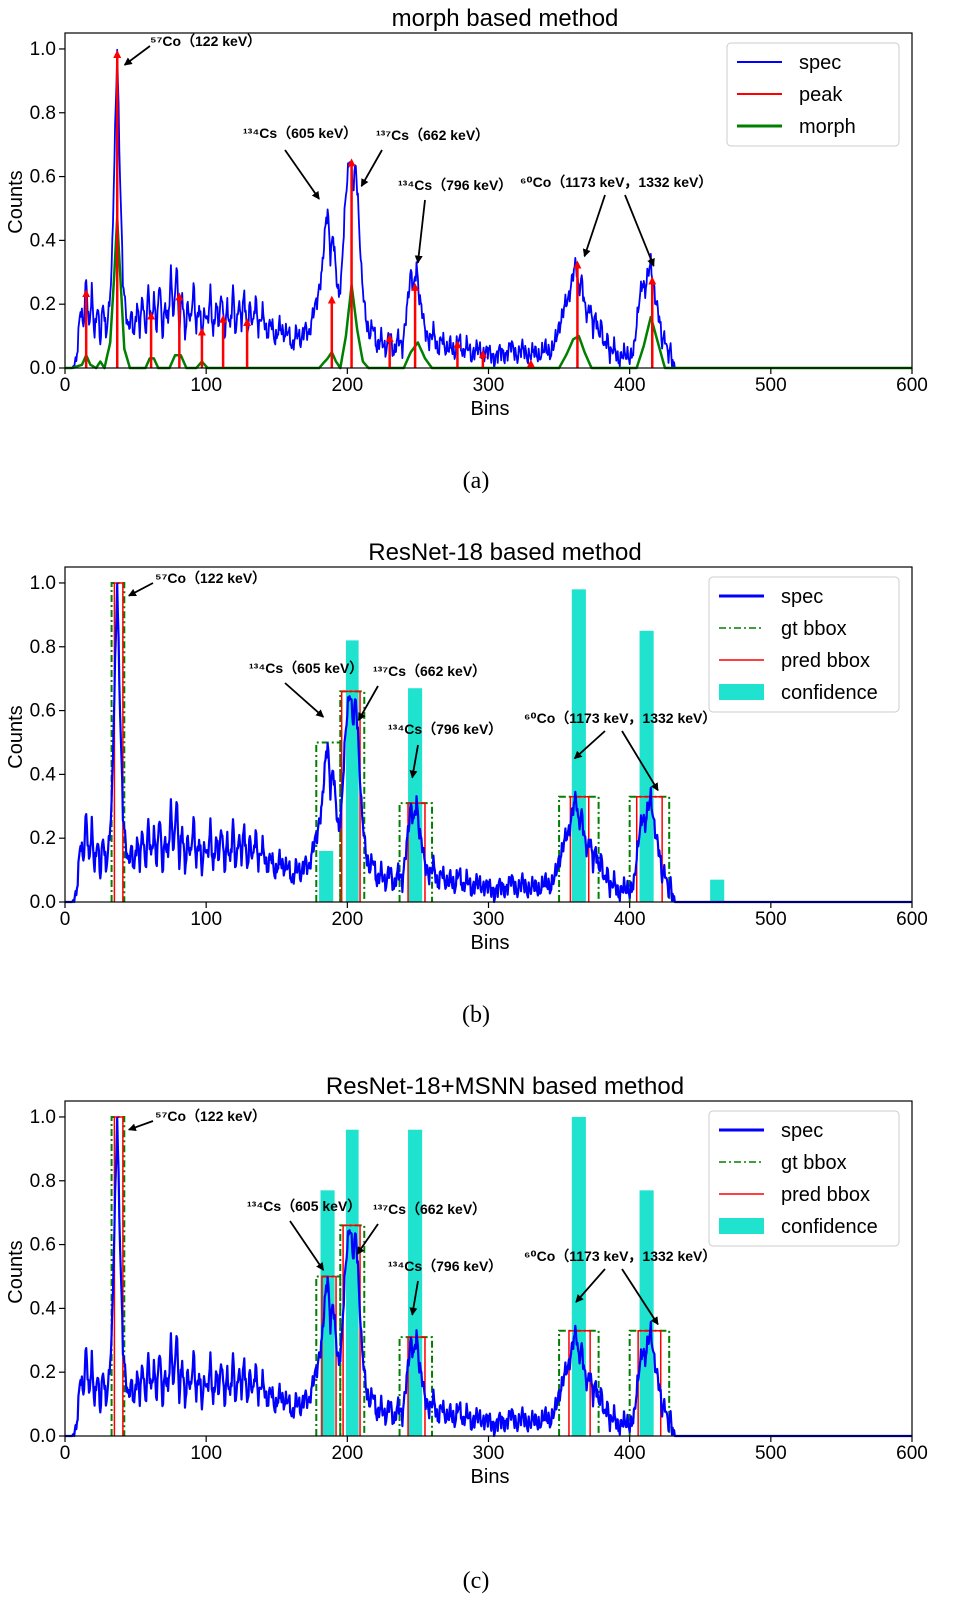 The image size is (966, 1622). I want to click on legend-label: morph, so click(827, 127).